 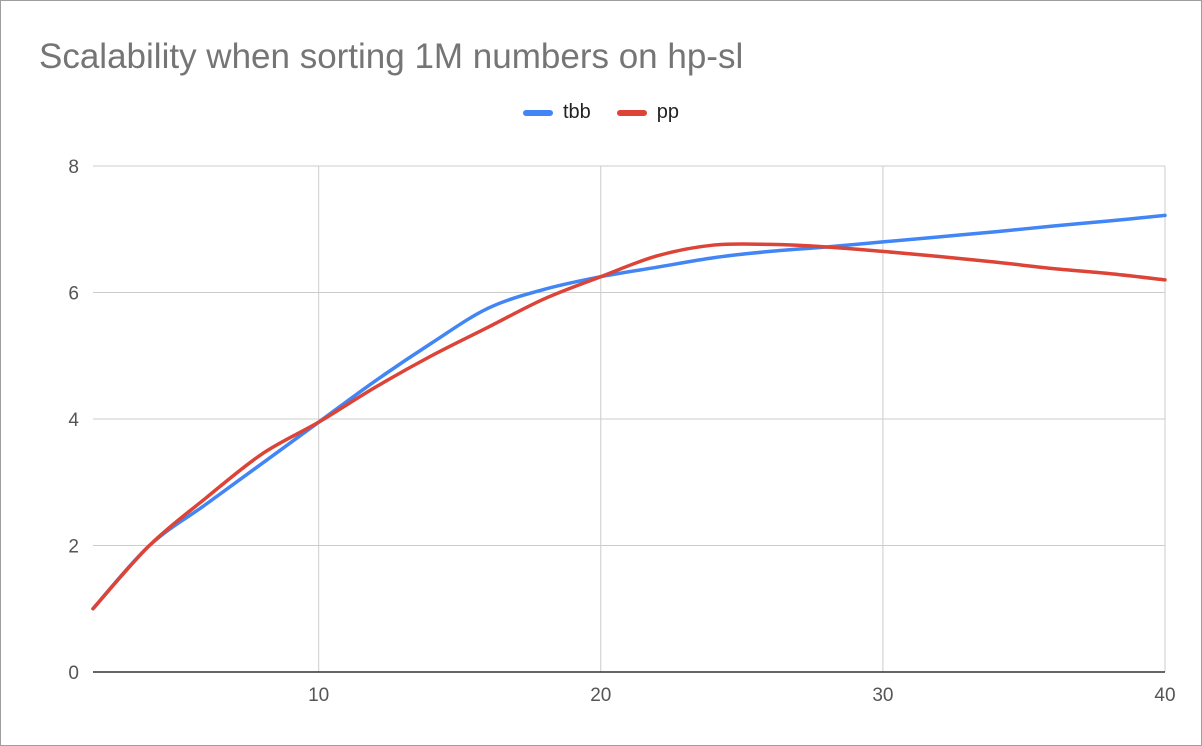 I want to click on legend-swatch-pp, so click(x=631, y=112).